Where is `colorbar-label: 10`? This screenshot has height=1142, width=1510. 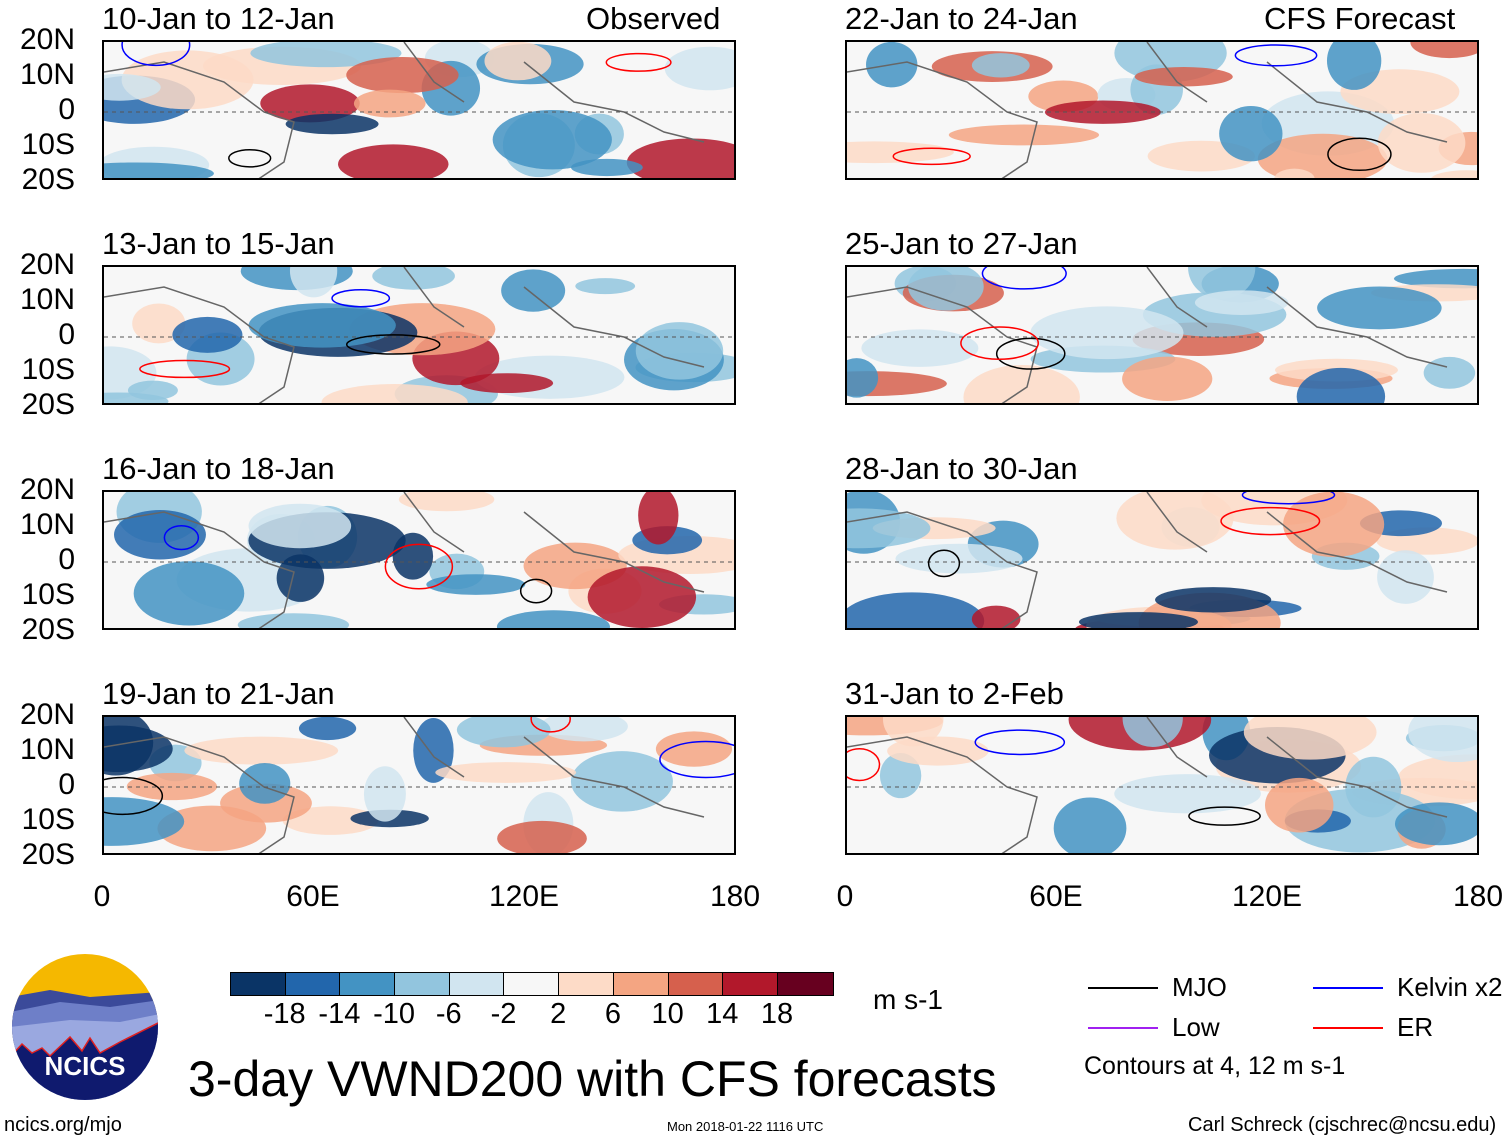
colorbar-label: 10 is located at coordinates (667, 1014).